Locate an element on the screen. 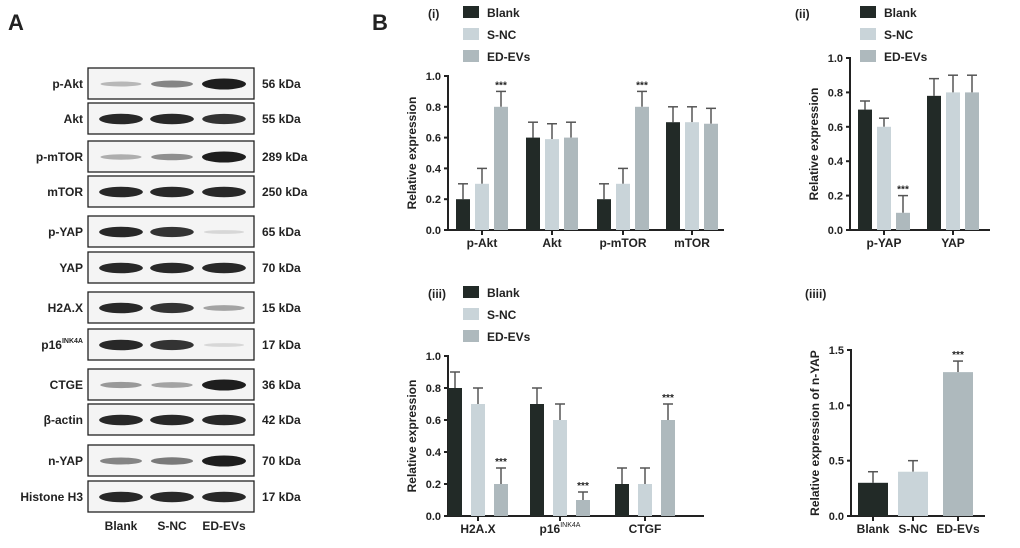 The width and height of the screenshot is (1020, 548). y-tick-label: 0.6 is located at coordinates (433, 139).